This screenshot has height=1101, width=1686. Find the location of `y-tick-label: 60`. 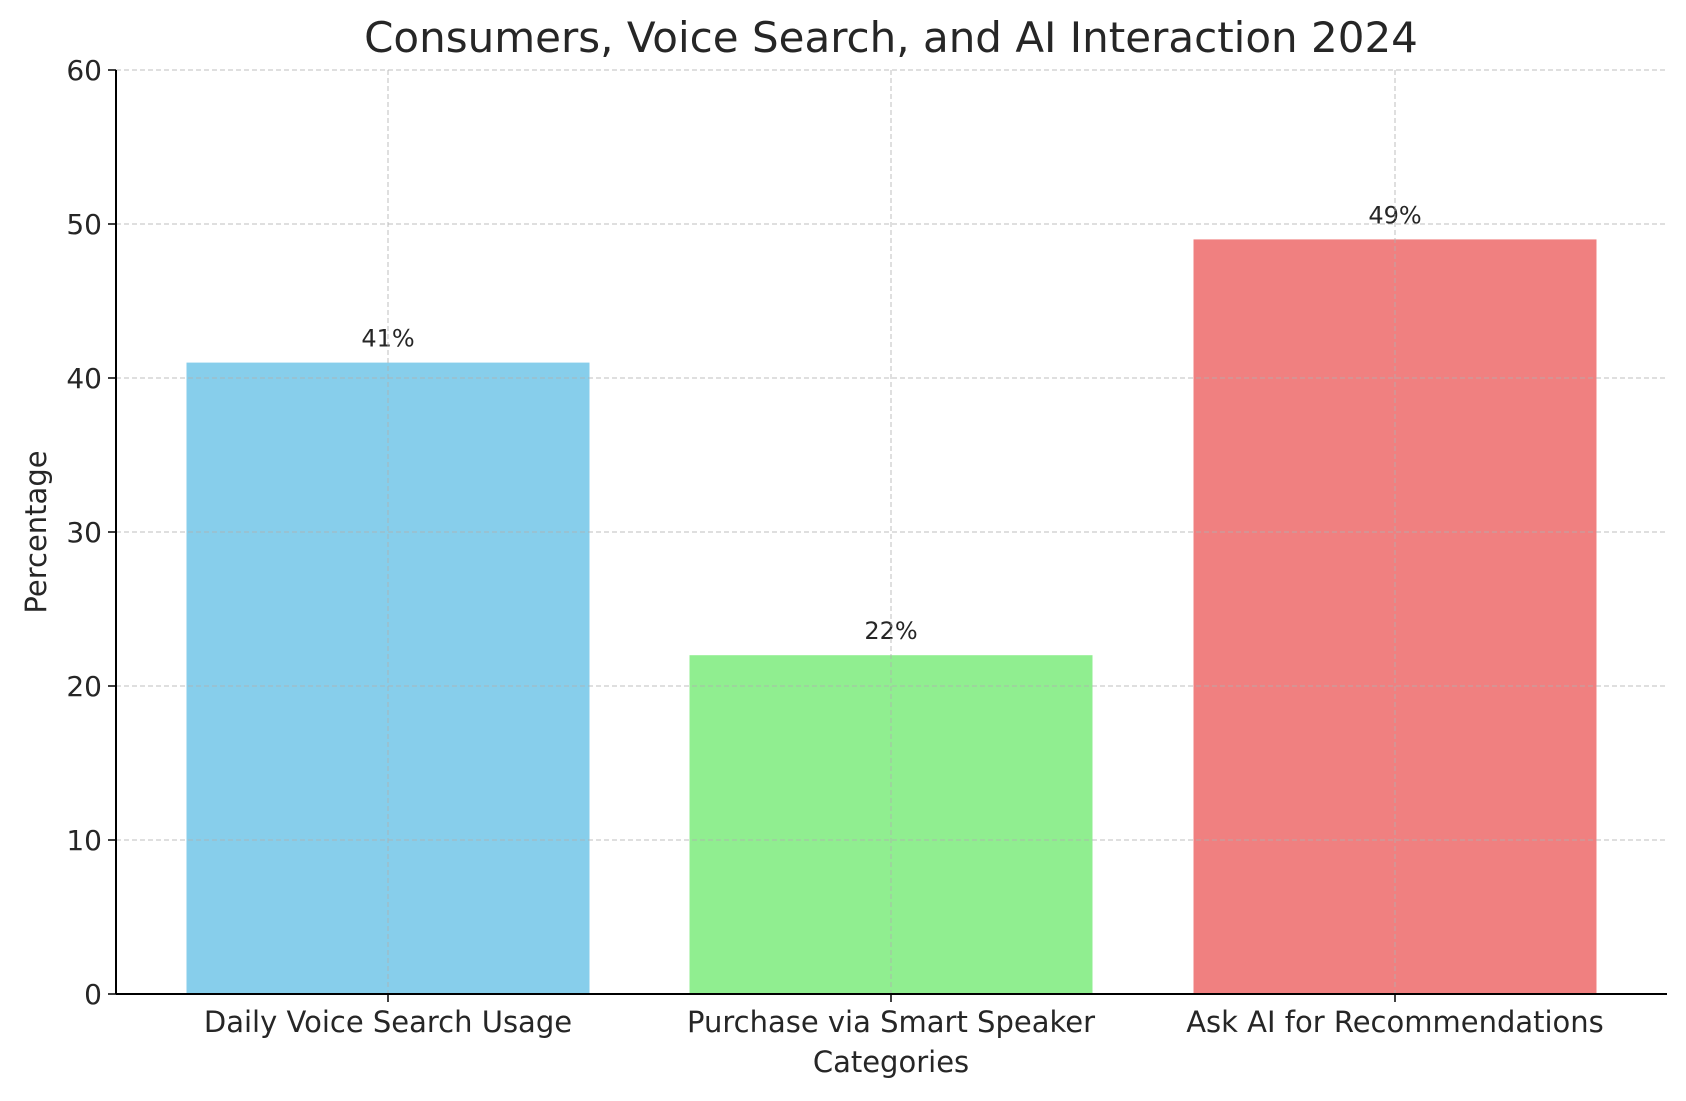

y-tick-label: 60 is located at coordinates (84, 70).